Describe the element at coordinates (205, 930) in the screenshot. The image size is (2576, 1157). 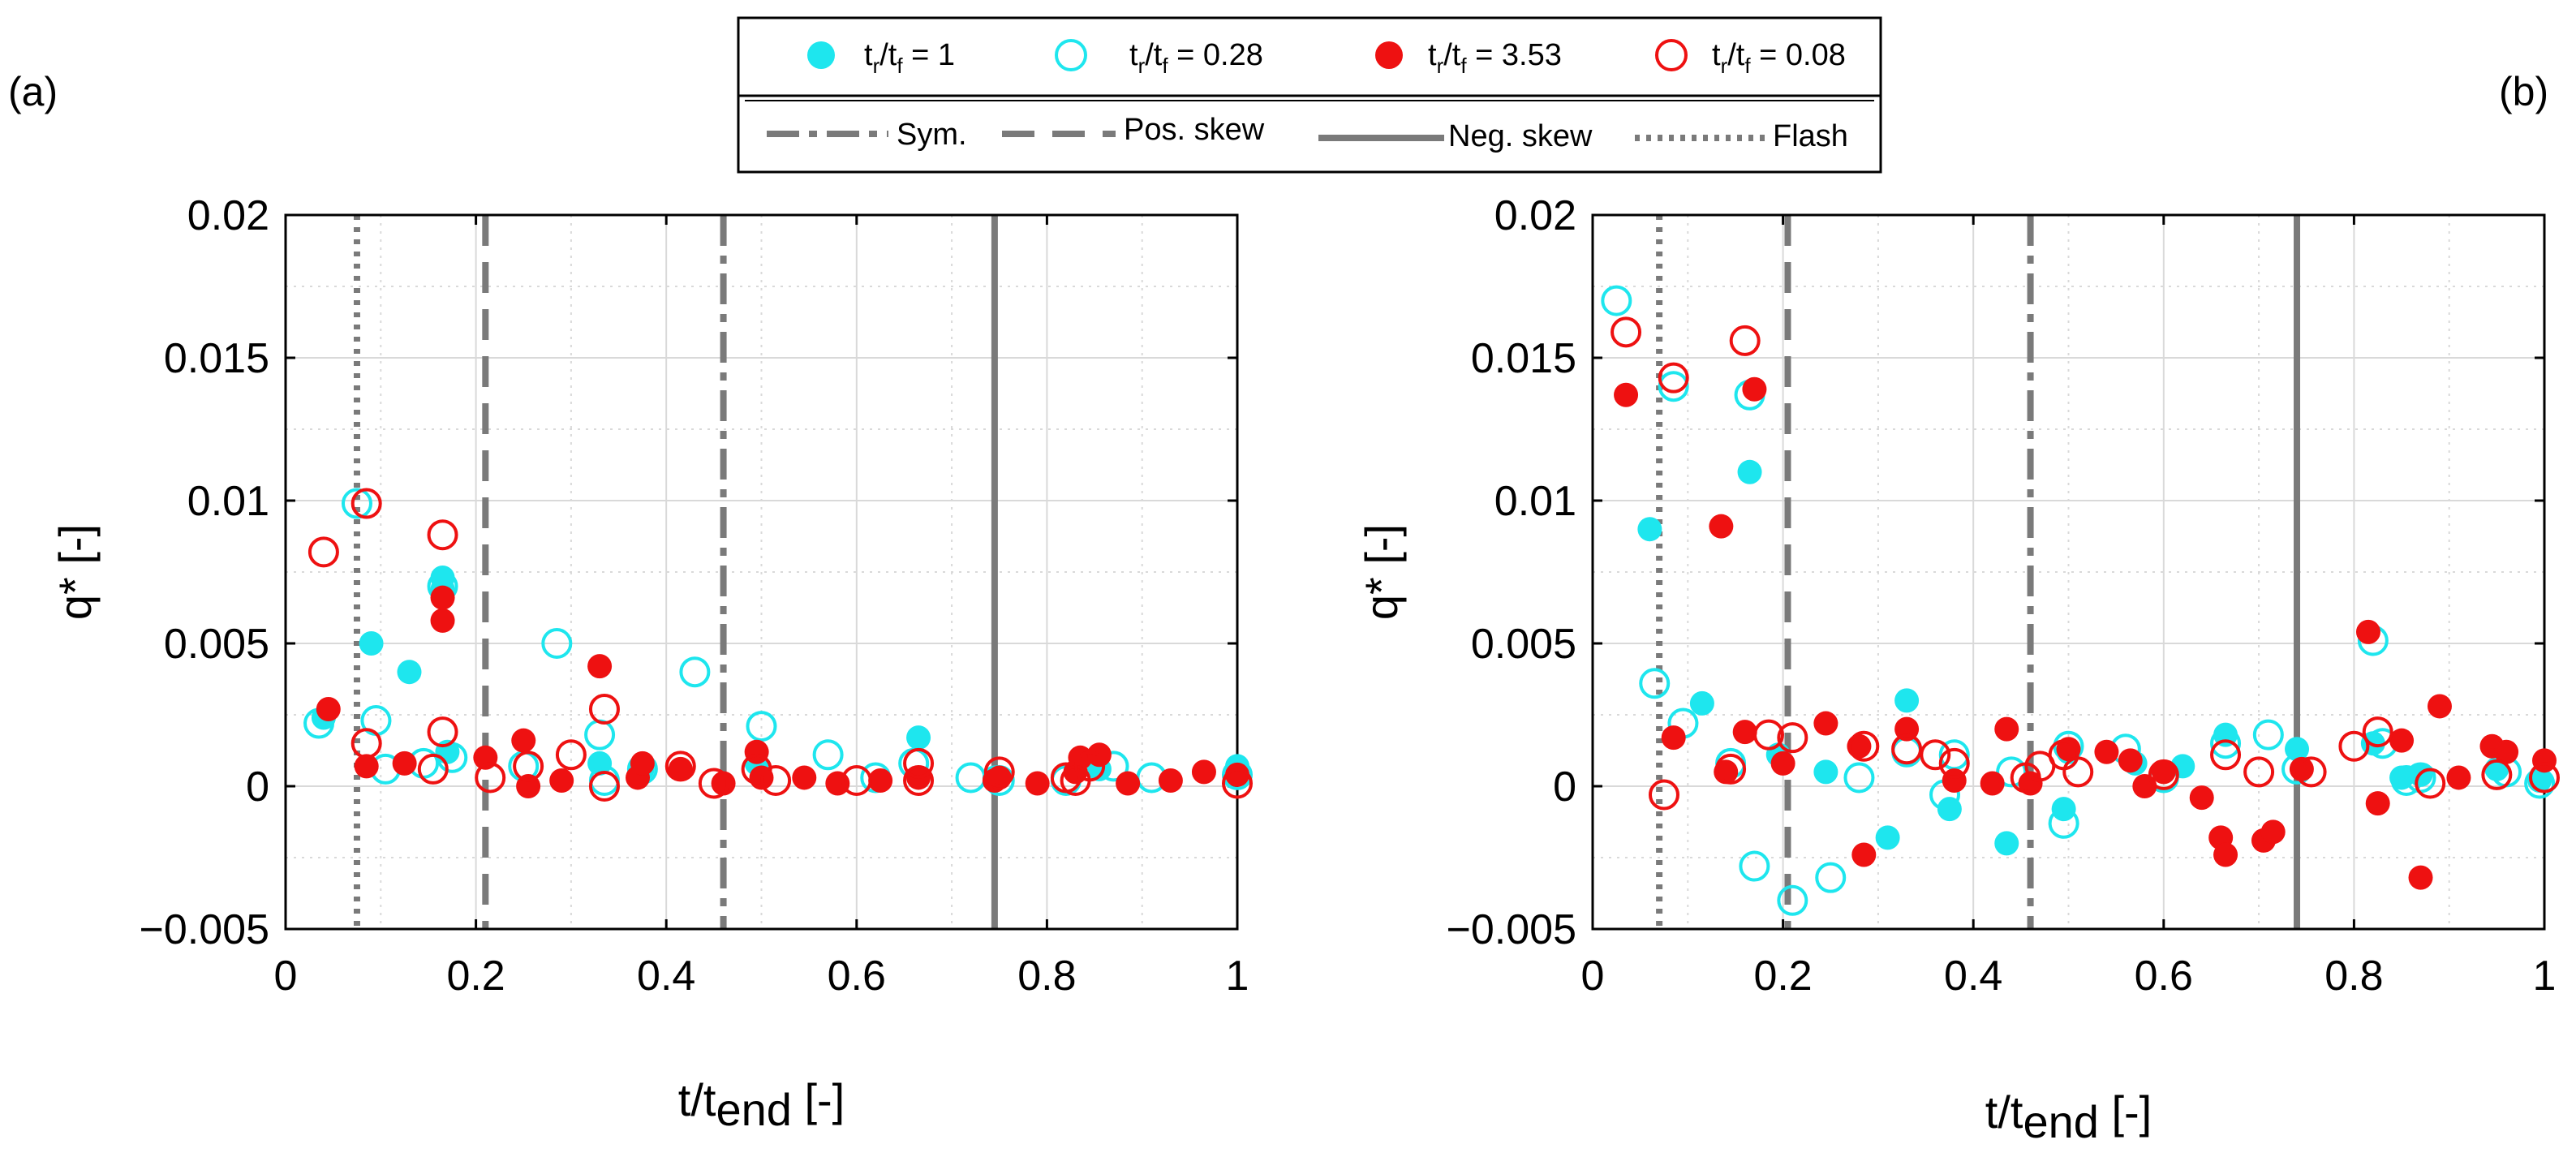
I see `panel-a-ytick-label: −0.005` at that location.